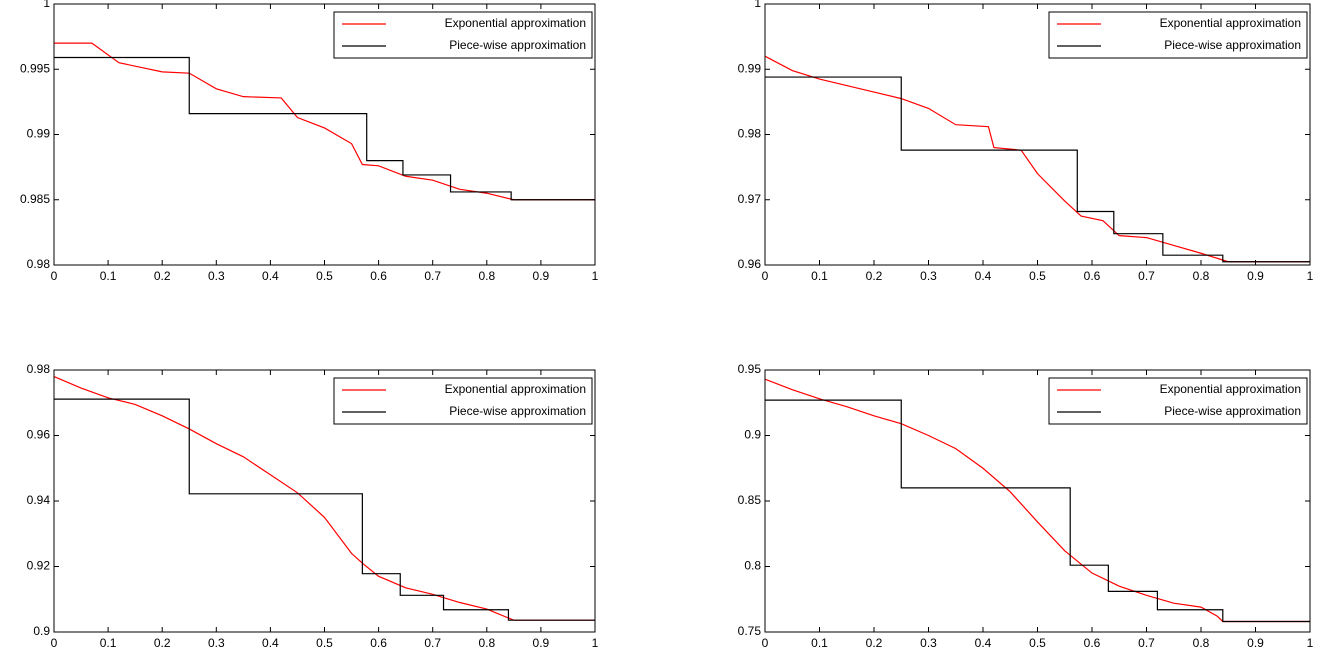  I want to click on y-tick-label: 0.8, so click(752, 566).